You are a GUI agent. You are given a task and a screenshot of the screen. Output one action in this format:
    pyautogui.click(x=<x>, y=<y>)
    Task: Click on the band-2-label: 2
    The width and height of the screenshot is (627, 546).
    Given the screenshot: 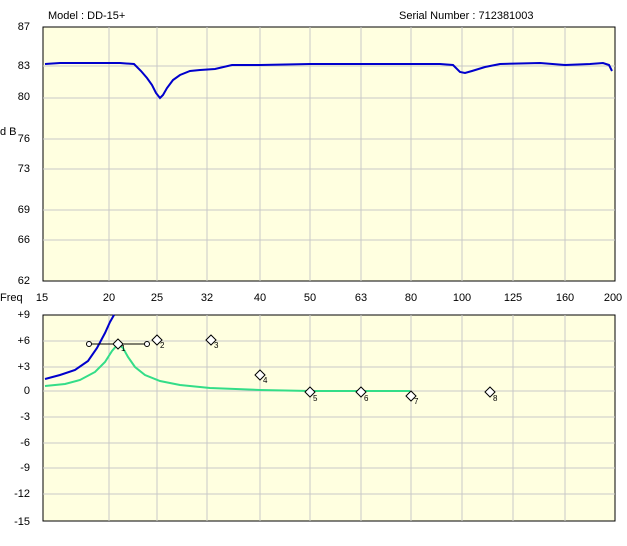 What is the action you would take?
    pyautogui.click(x=162, y=345)
    